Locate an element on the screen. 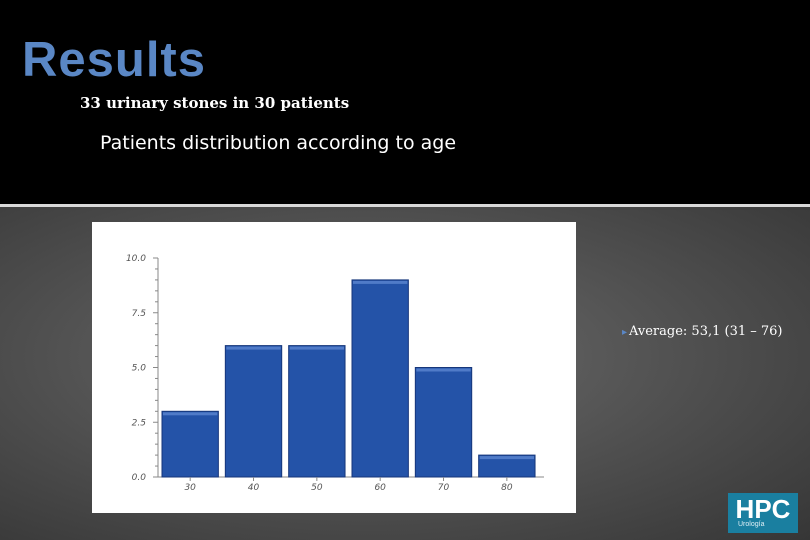 This screenshot has height=540, width=810. y-tick-label: 2.5 is located at coordinates (139, 423).